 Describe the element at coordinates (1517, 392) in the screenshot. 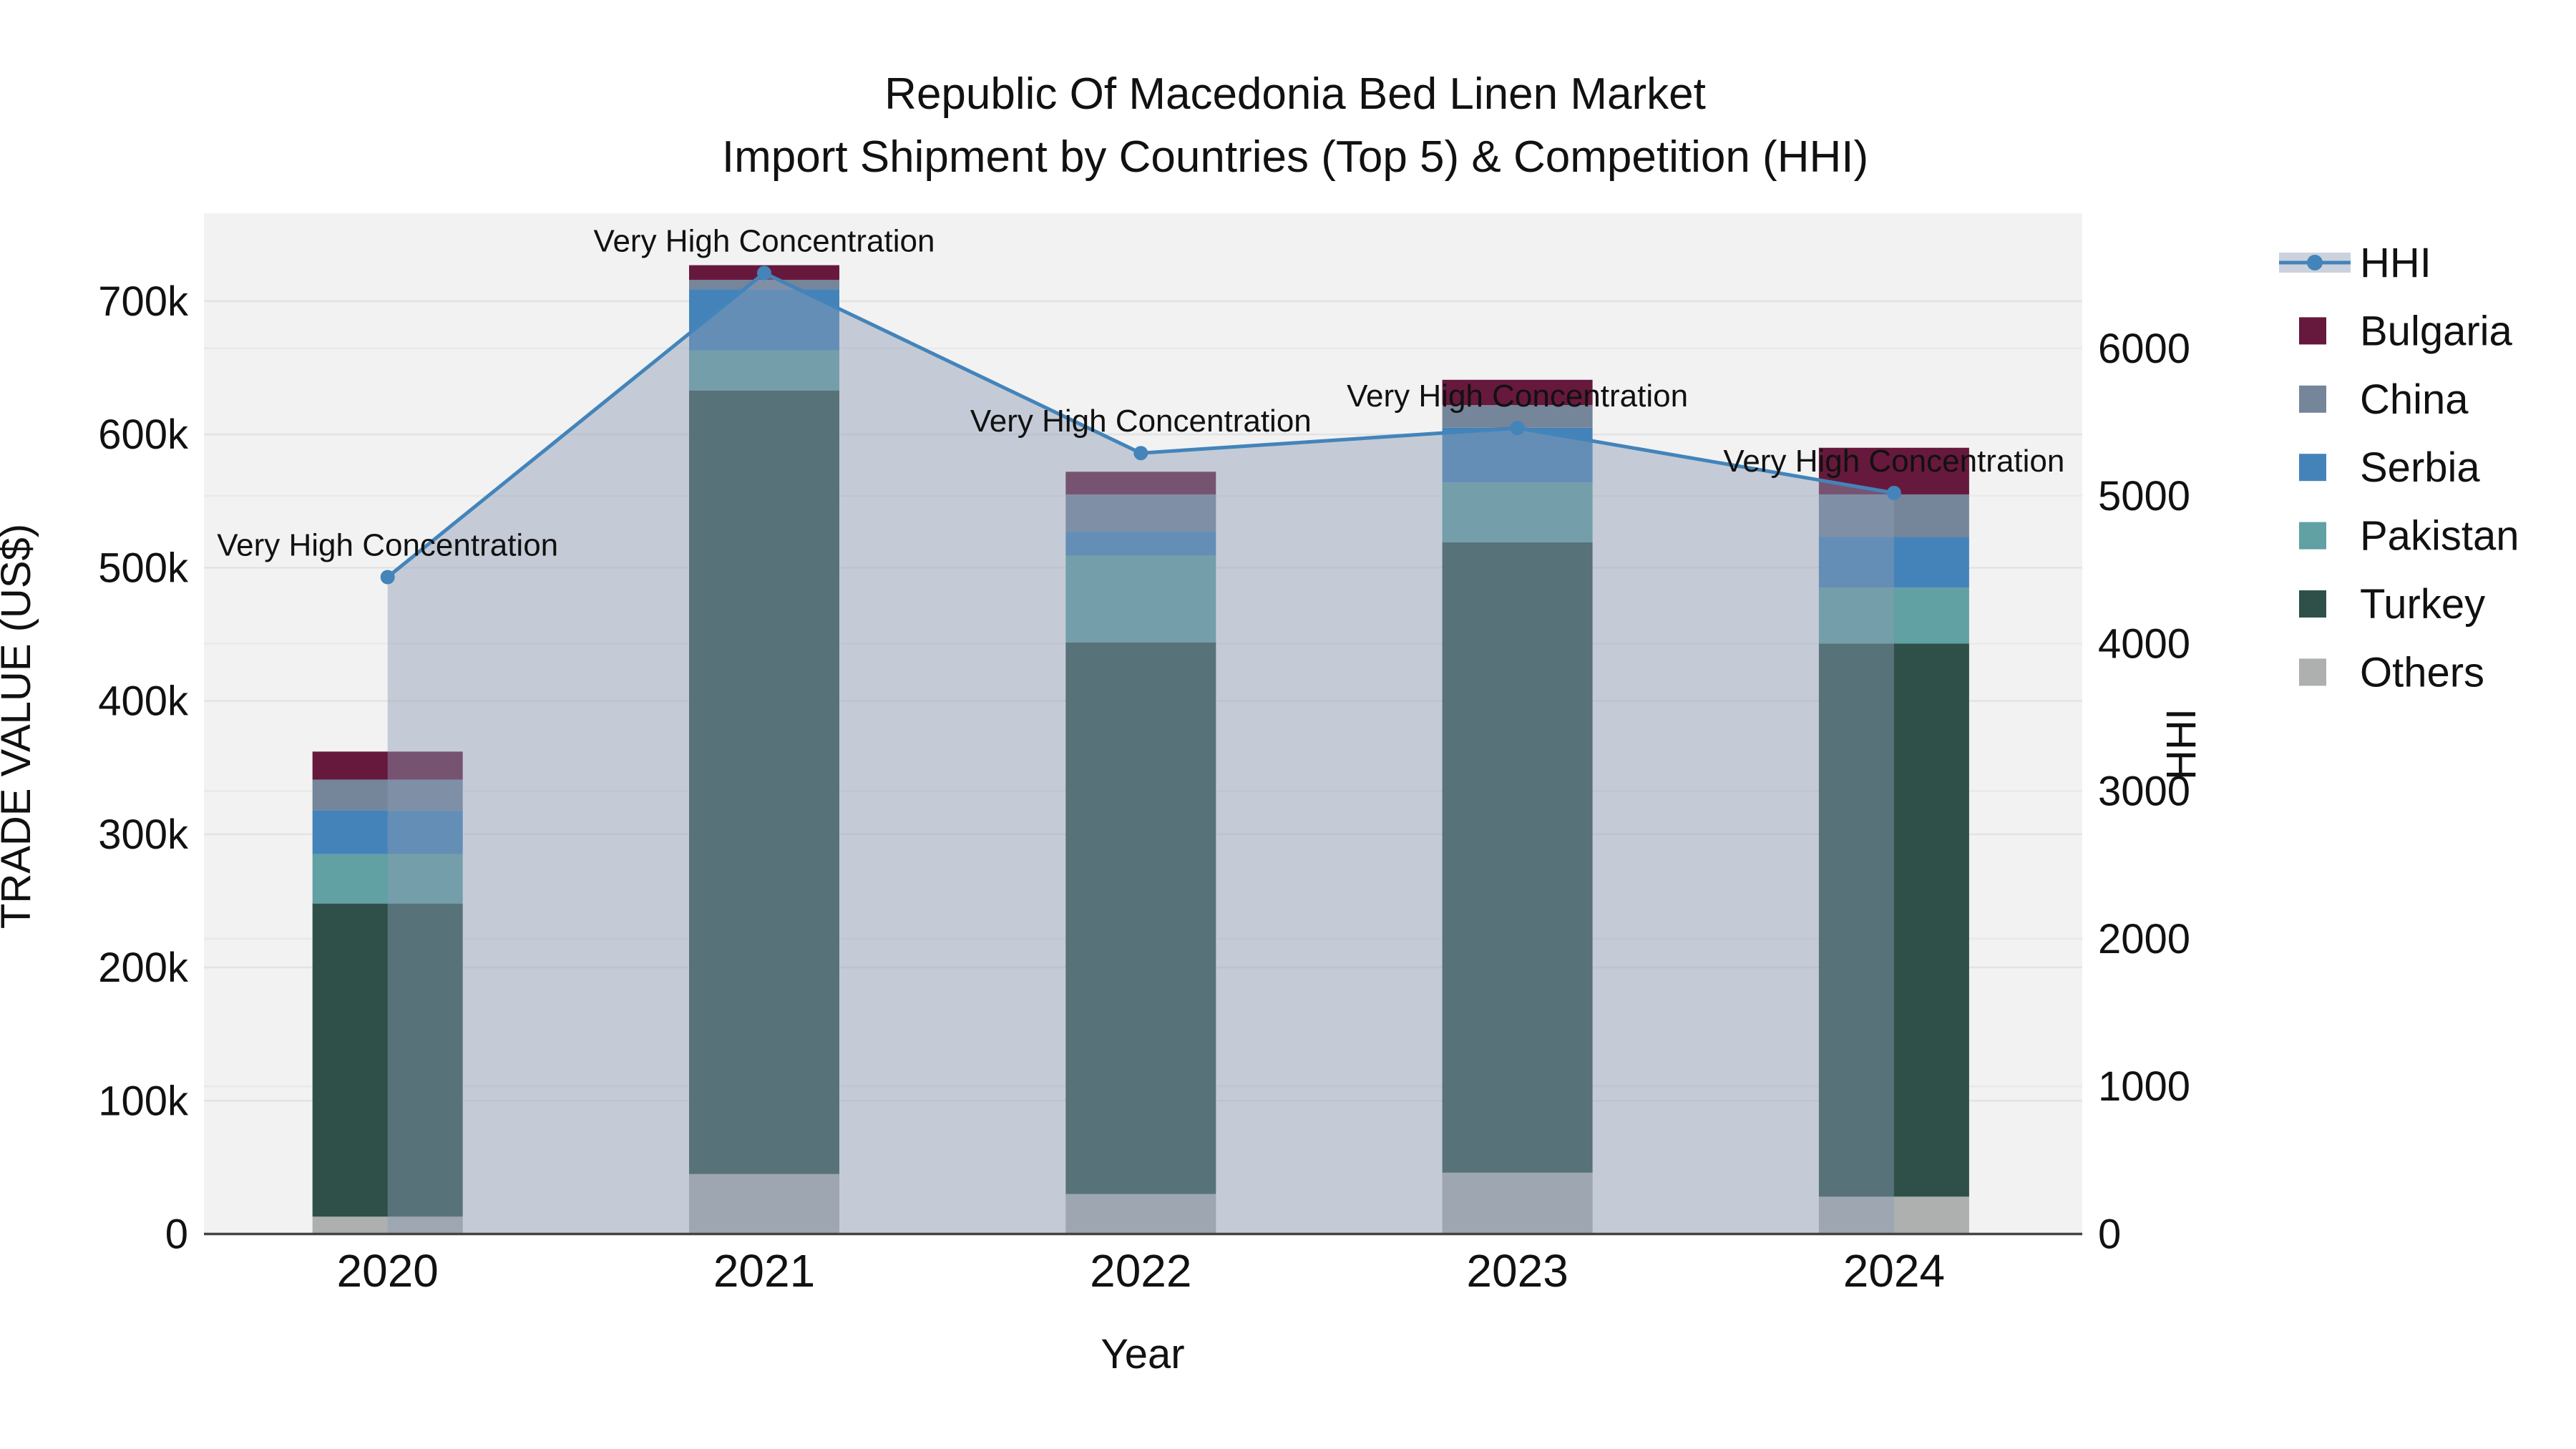

I see `bar-segment-bulgaria-2023` at that location.